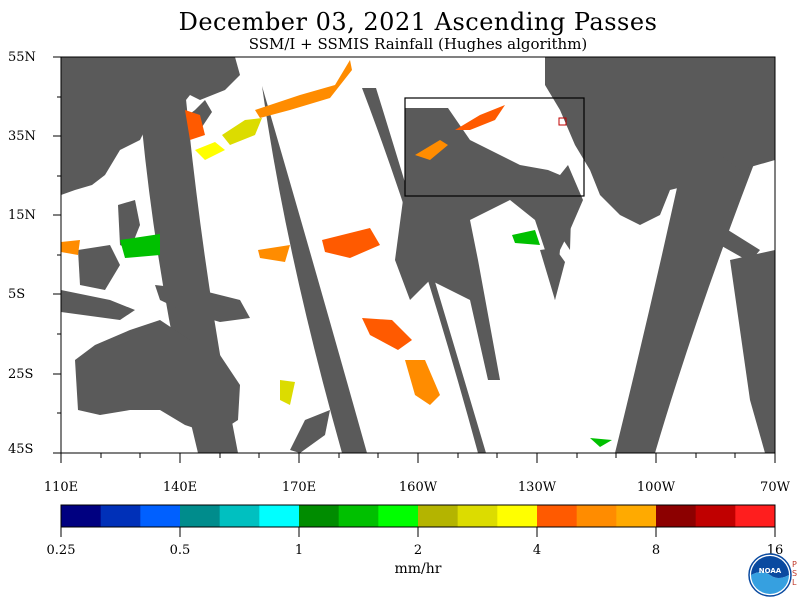 The width and height of the screenshot is (800, 600). What do you see at coordinates (22, 215) in the screenshot?
I see `lat-label: 15N` at bounding box center [22, 215].